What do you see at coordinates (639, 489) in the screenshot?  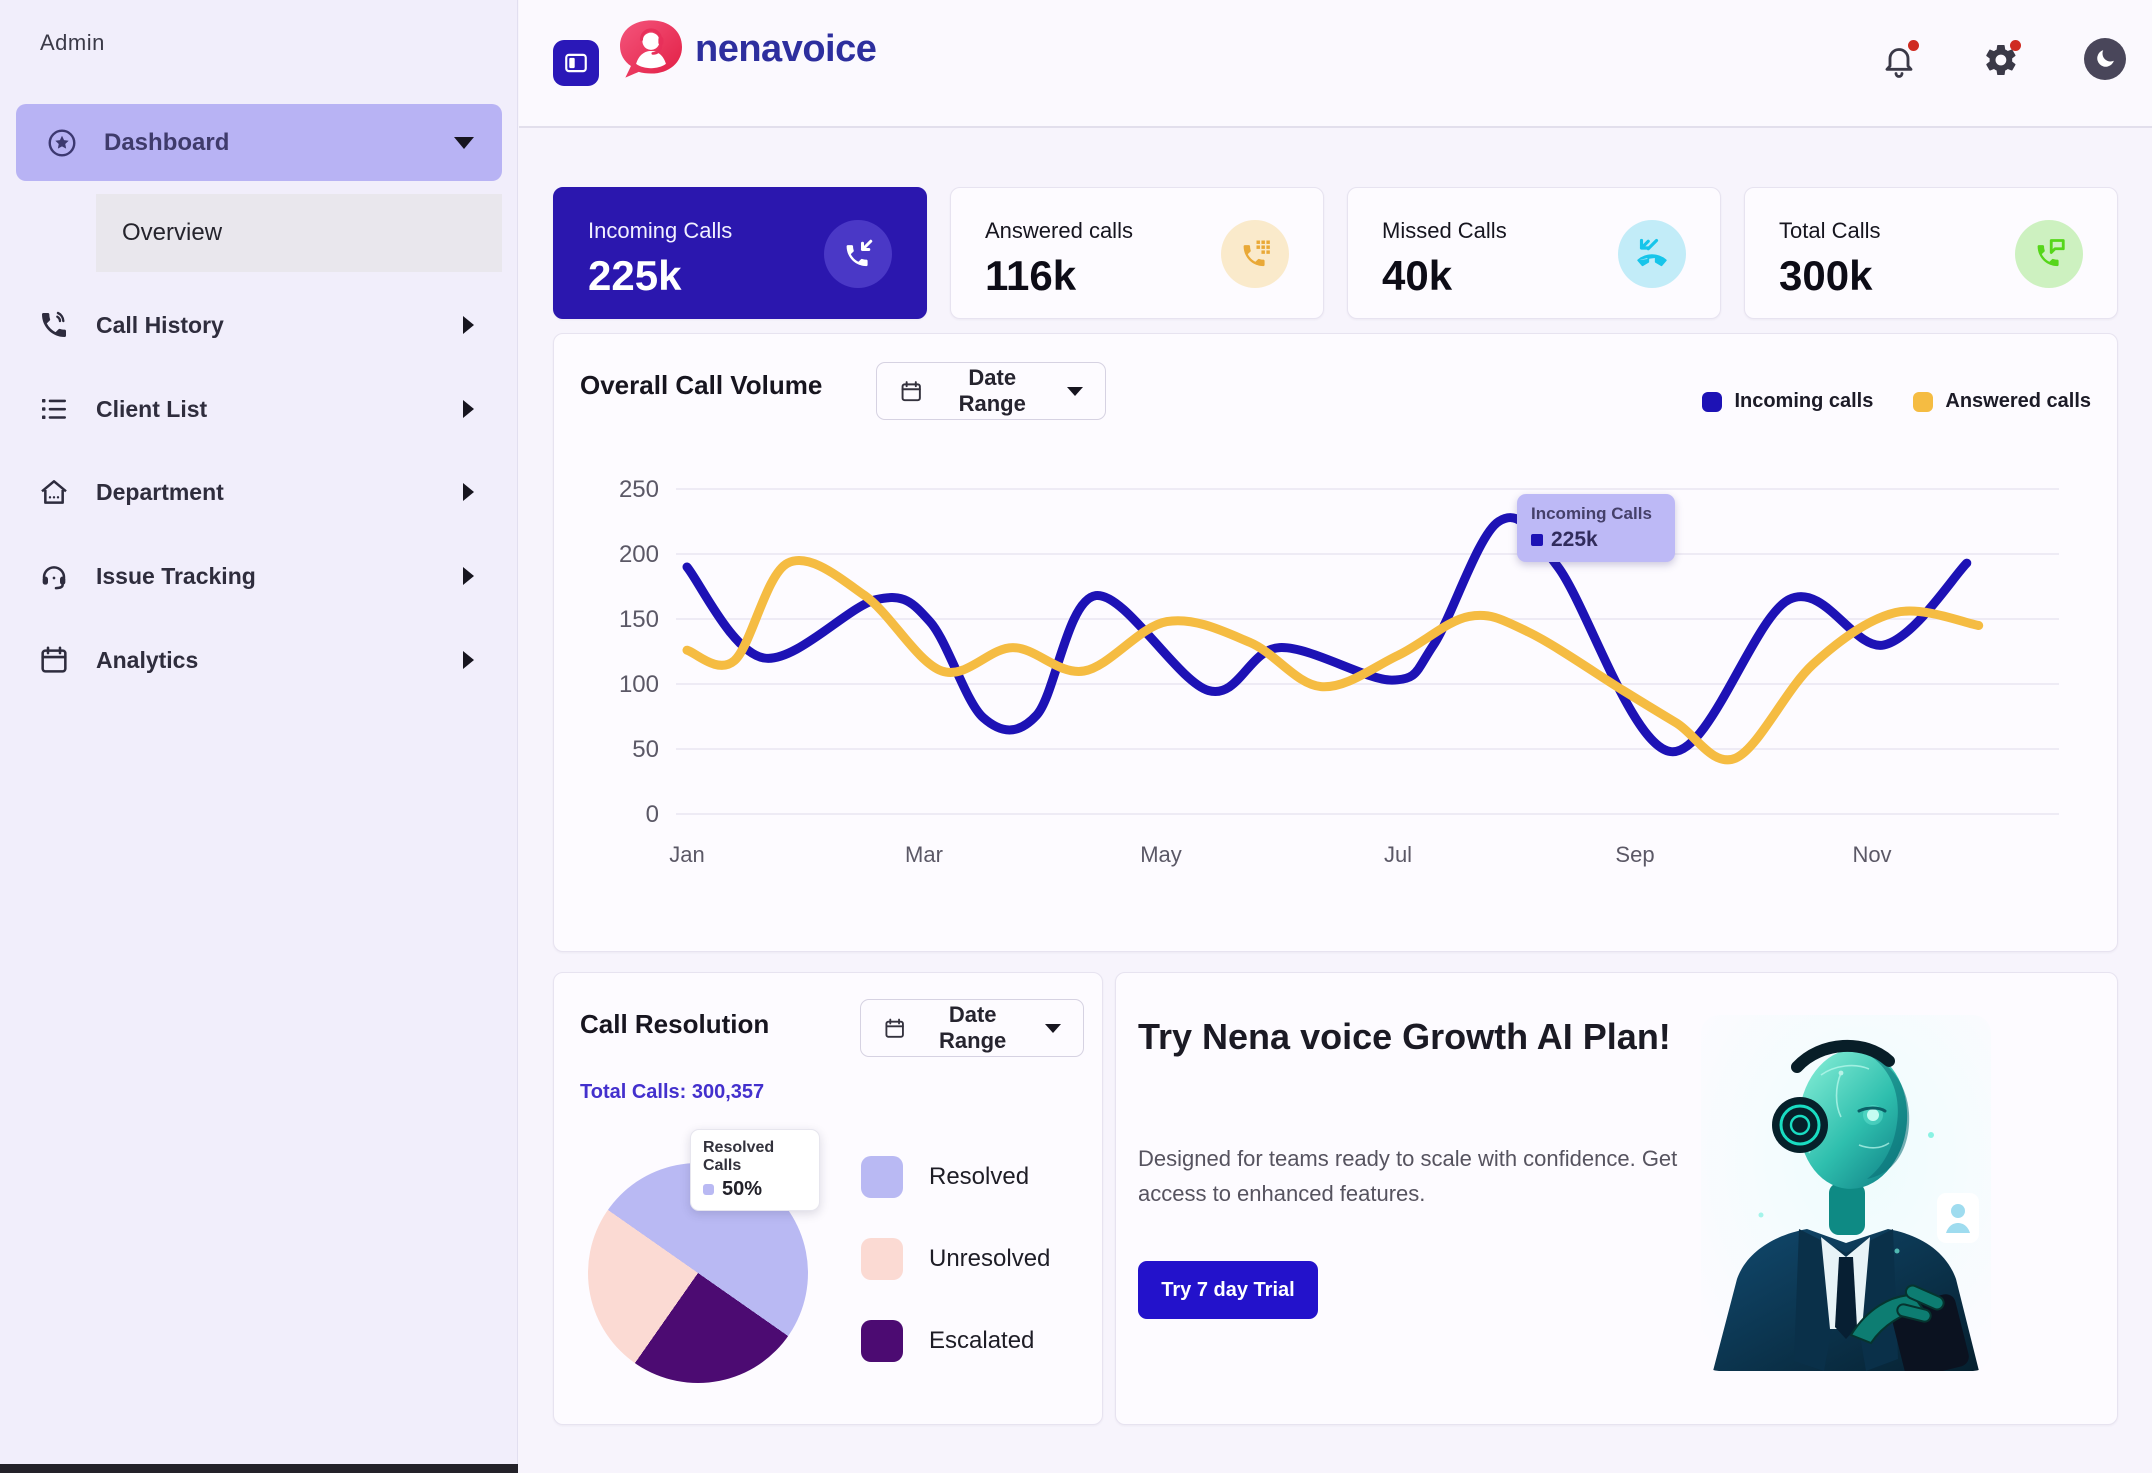 I see `svg-text: 250` at bounding box center [639, 489].